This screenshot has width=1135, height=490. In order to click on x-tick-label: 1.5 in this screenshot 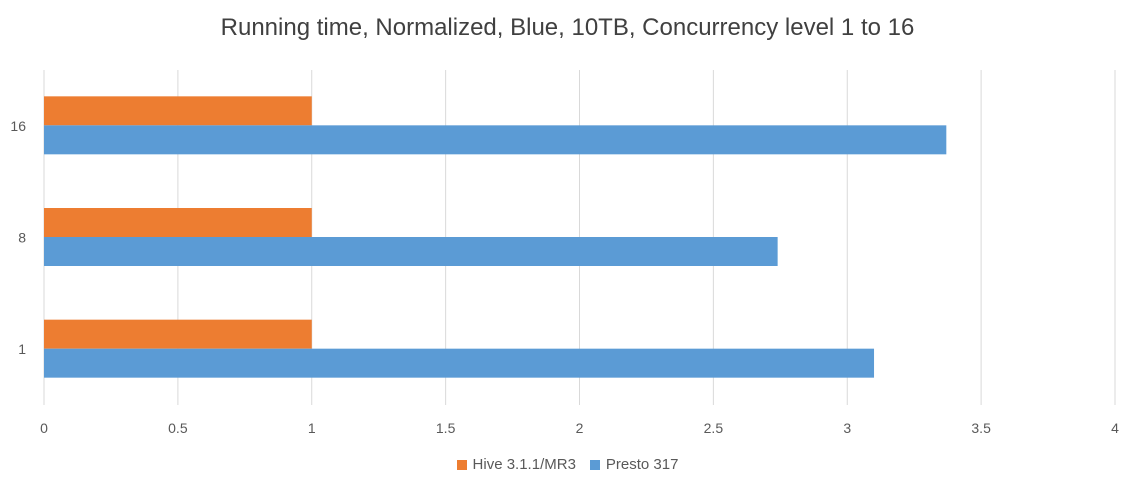, I will do `click(446, 428)`.